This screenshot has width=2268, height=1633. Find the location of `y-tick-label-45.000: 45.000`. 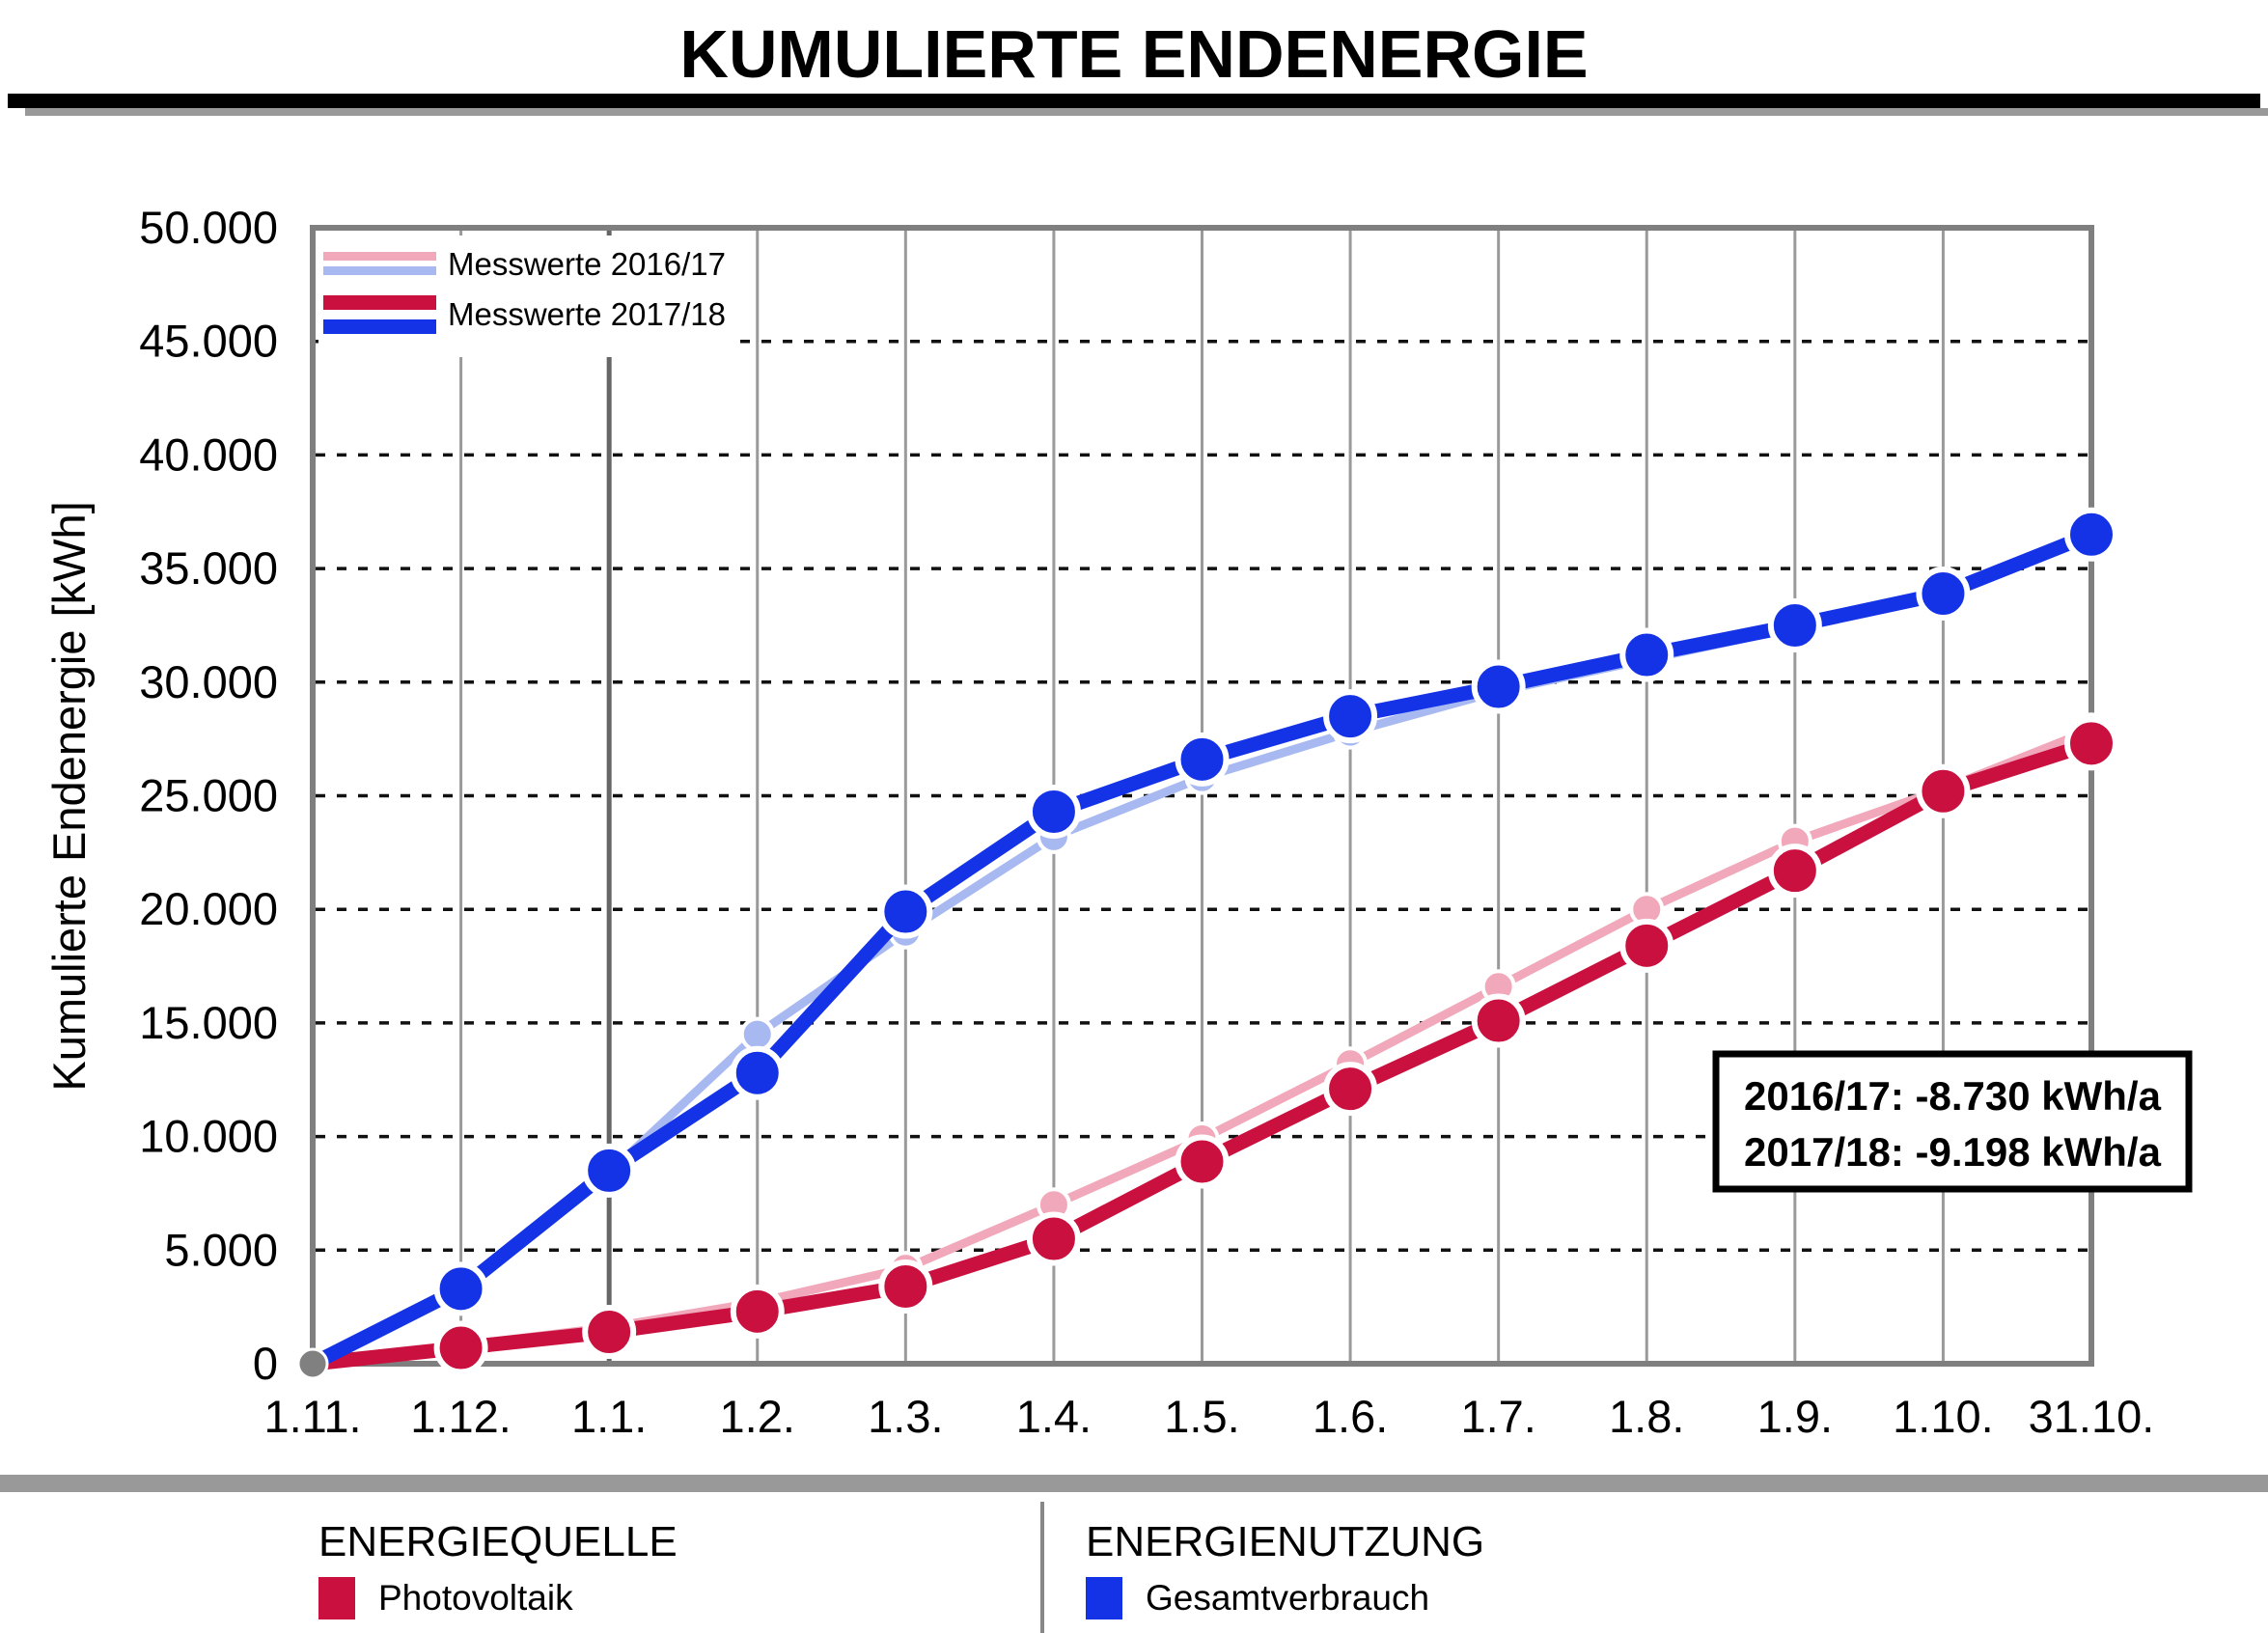

y-tick-label-45.000: 45.000 is located at coordinates (208, 341).